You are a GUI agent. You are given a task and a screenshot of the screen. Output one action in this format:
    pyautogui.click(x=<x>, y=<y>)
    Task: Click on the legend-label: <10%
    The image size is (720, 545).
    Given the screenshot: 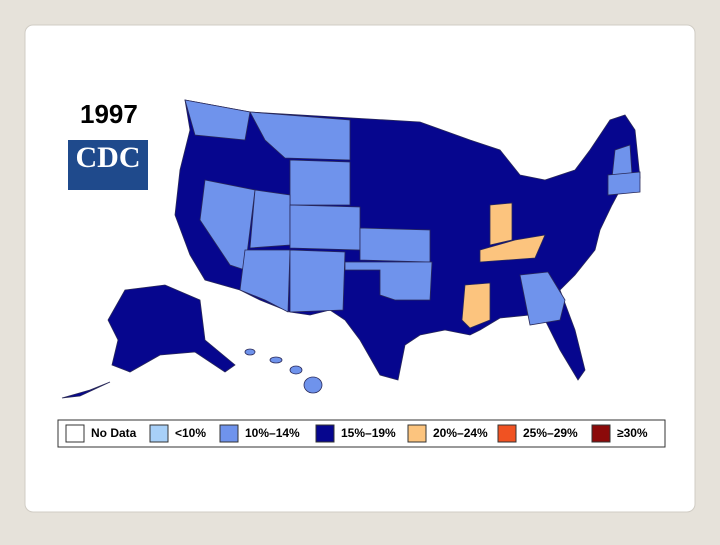 What is the action you would take?
    pyautogui.click(x=190, y=433)
    